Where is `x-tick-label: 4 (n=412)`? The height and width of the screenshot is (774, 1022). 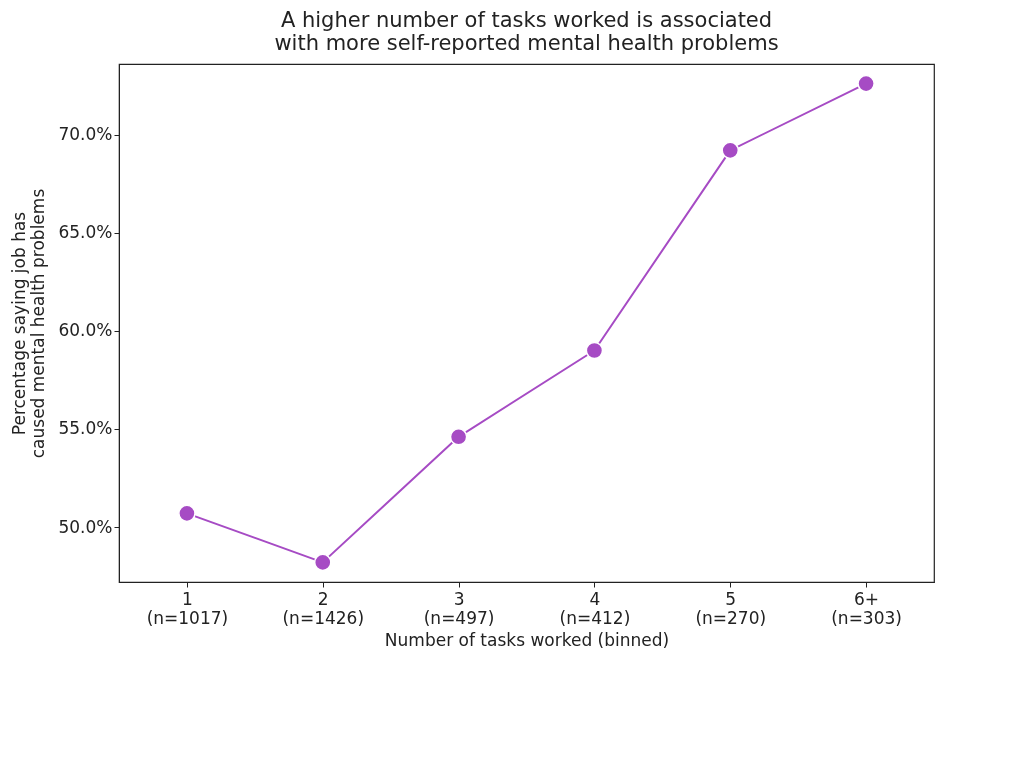 x-tick-label: 4 (n=412) is located at coordinates (595, 608).